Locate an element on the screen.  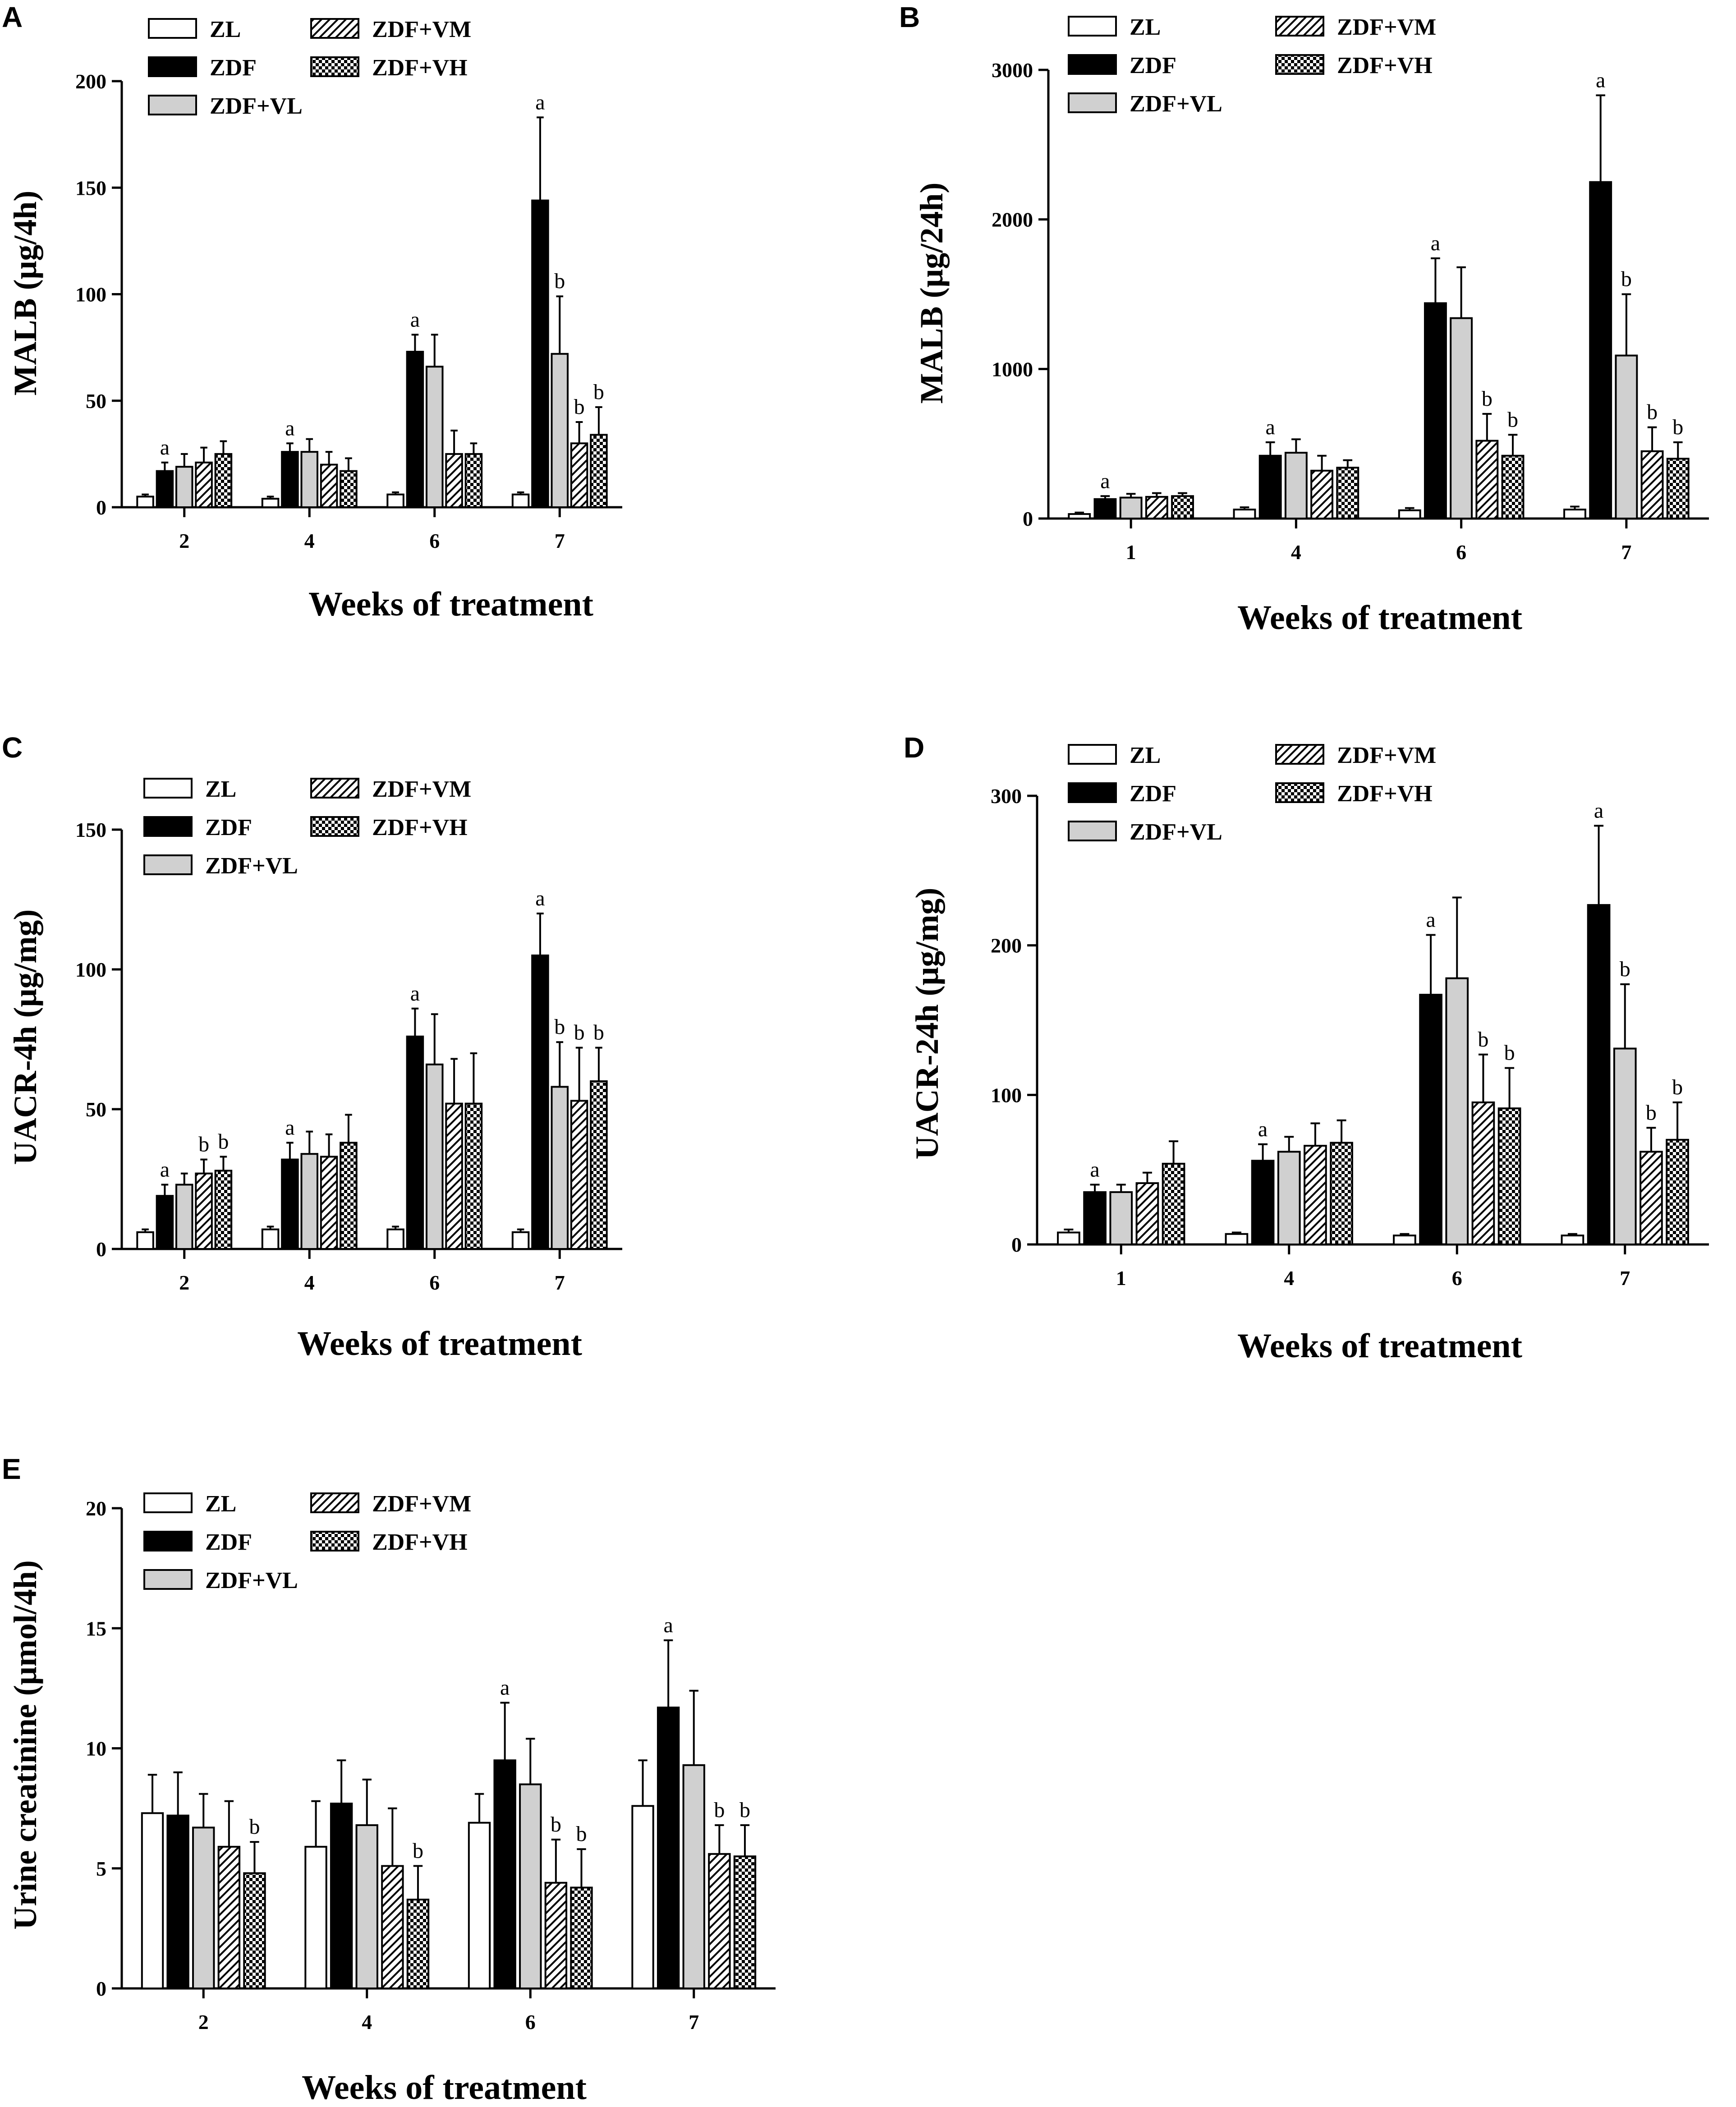
x-axis-label: Weeks of treatment is located at coordinates (1379, 1346).